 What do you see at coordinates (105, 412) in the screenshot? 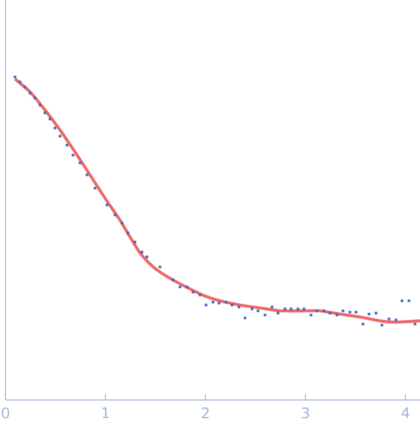
I see `x-tick-label: 1` at bounding box center [105, 412].